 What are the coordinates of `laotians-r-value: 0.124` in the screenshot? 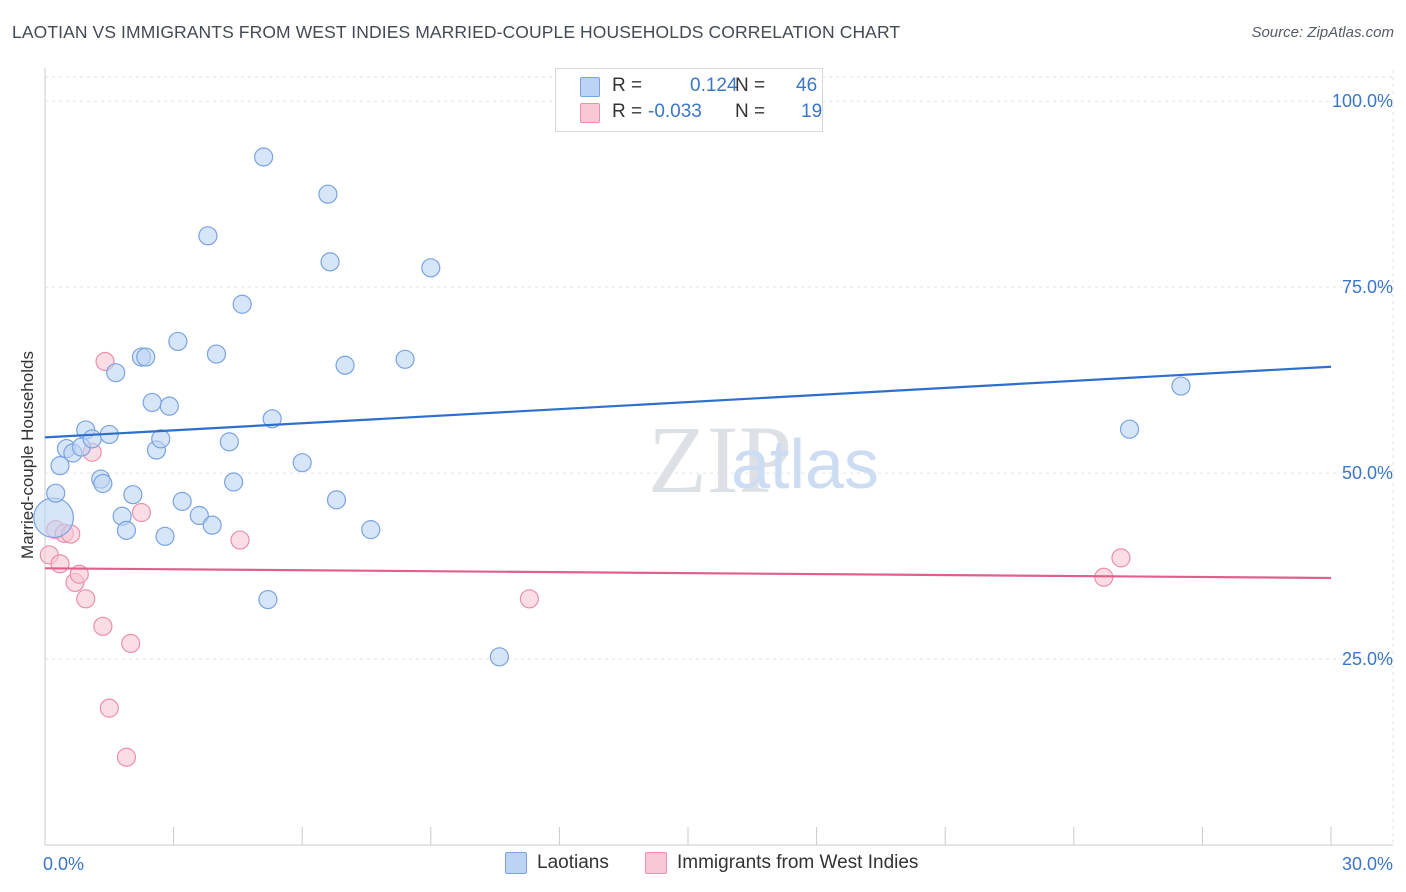 It's located at (714, 85).